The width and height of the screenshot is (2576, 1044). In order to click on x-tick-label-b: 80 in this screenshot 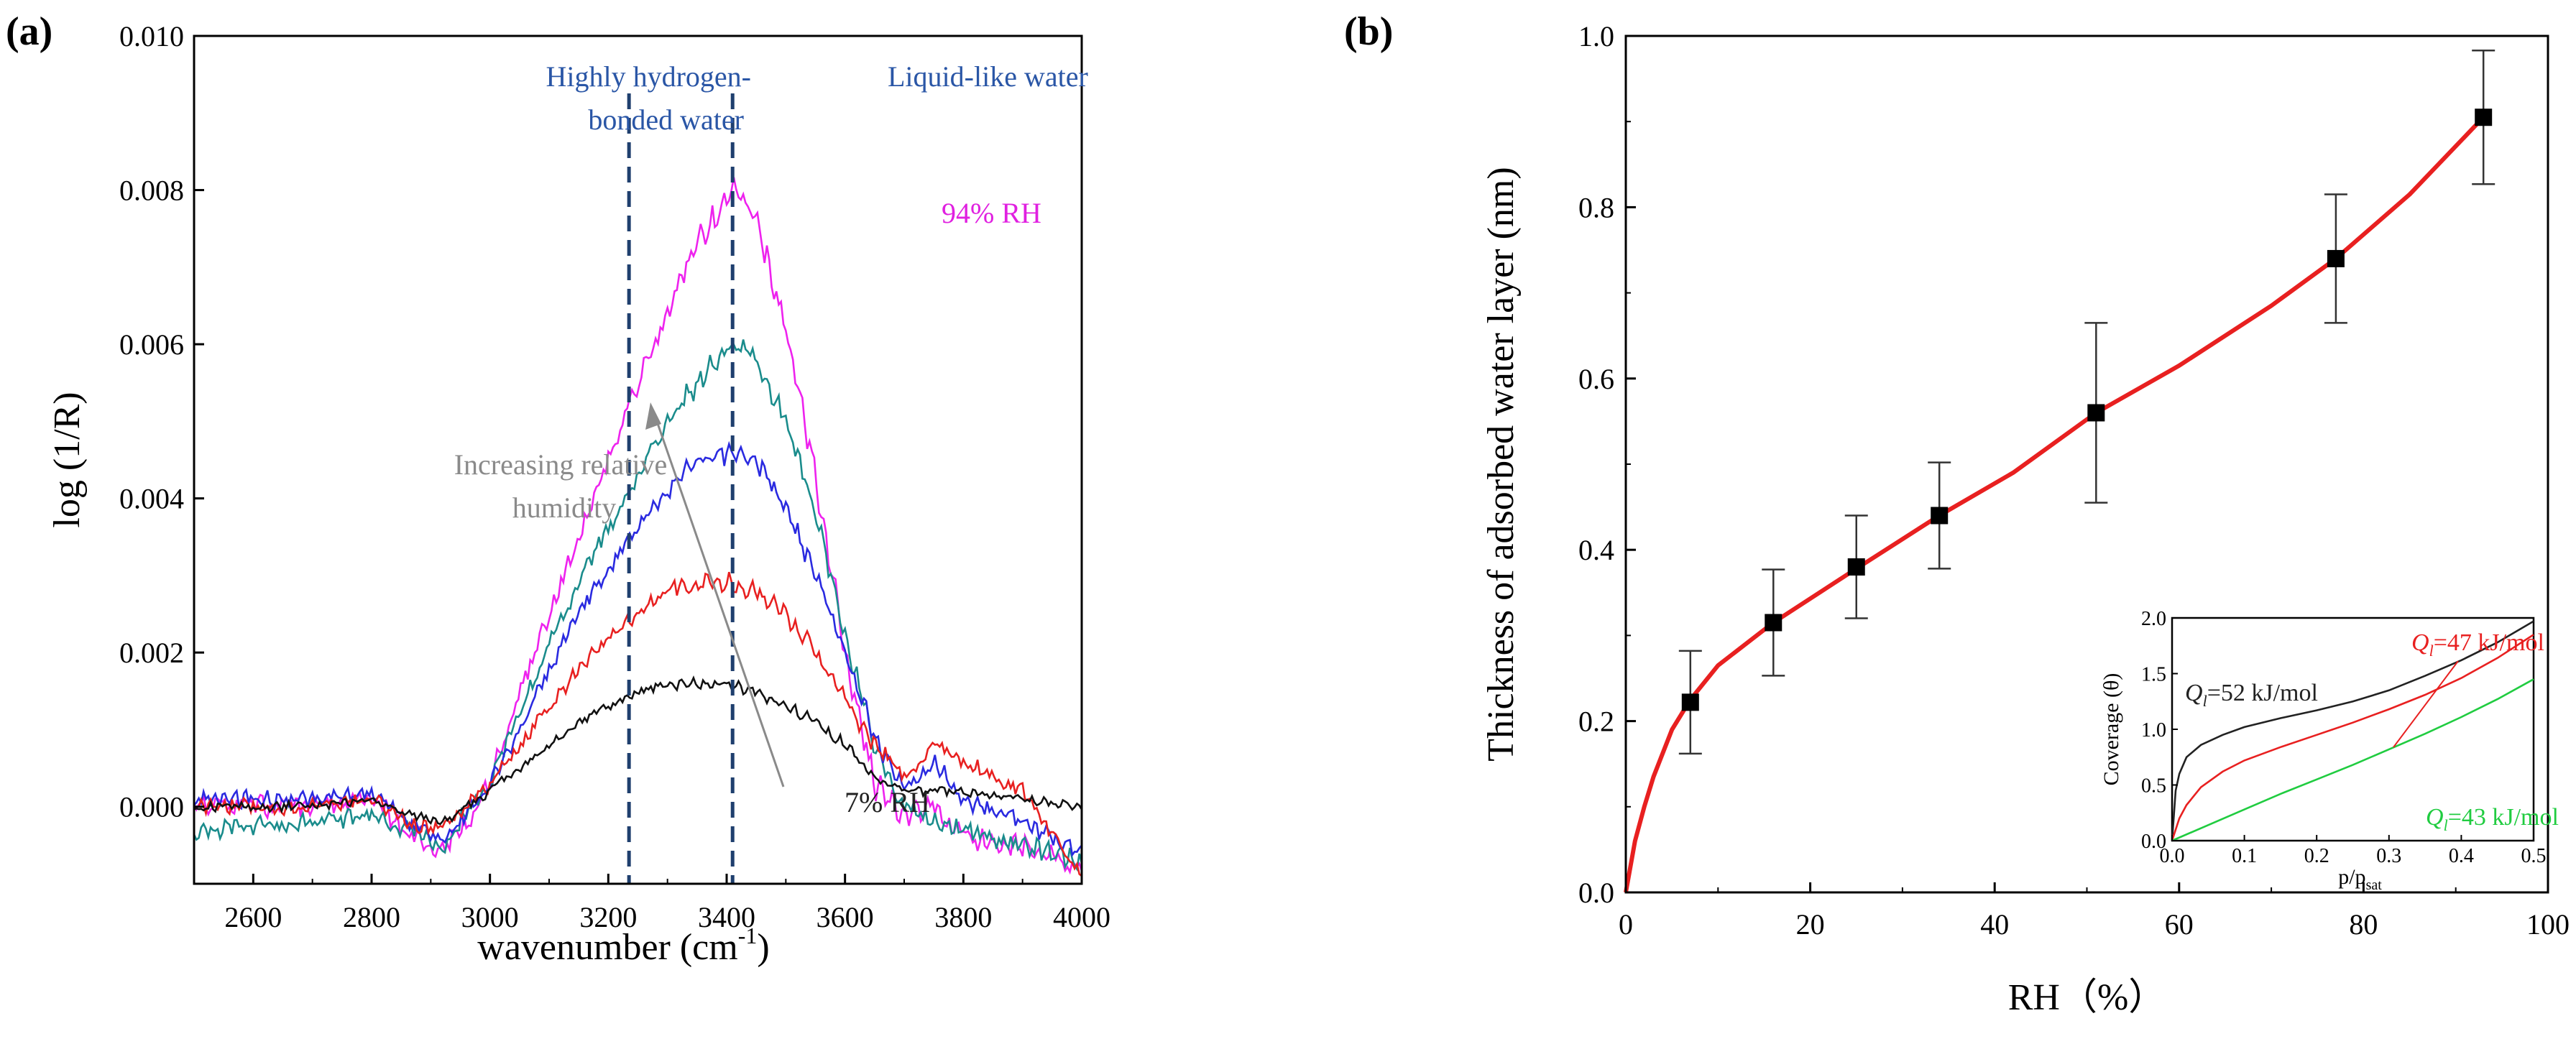, I will do `click(2363, 924)`.